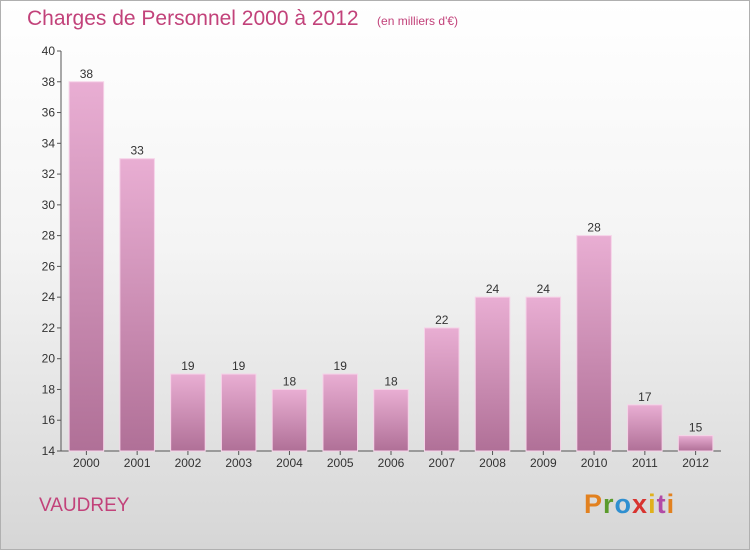  Describe the element at coordinates (87, 74) in the screenshot. I see `value-label-2000: 38` at that location.